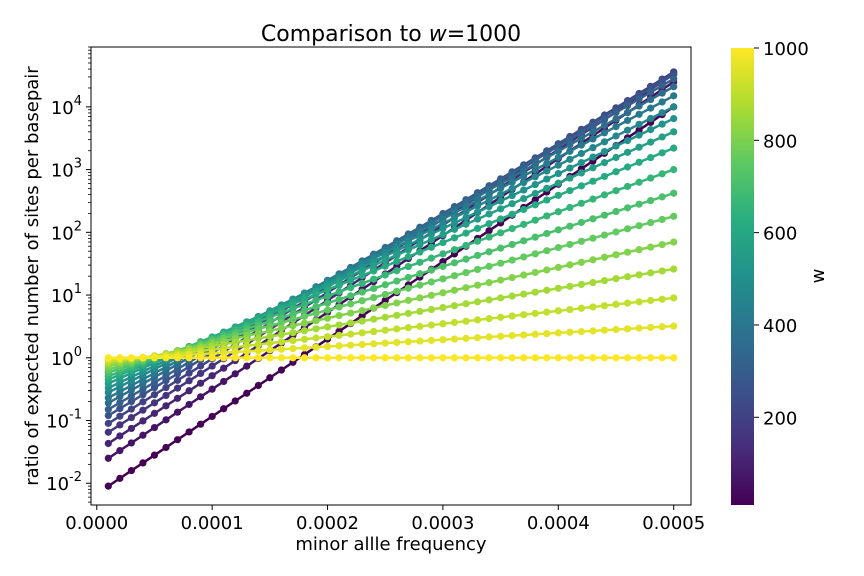  What do you see at coordinates (391, 544) in the screenshot?
I see `x-axis-label: minor allle frequency` at bounding box center [391, 544].